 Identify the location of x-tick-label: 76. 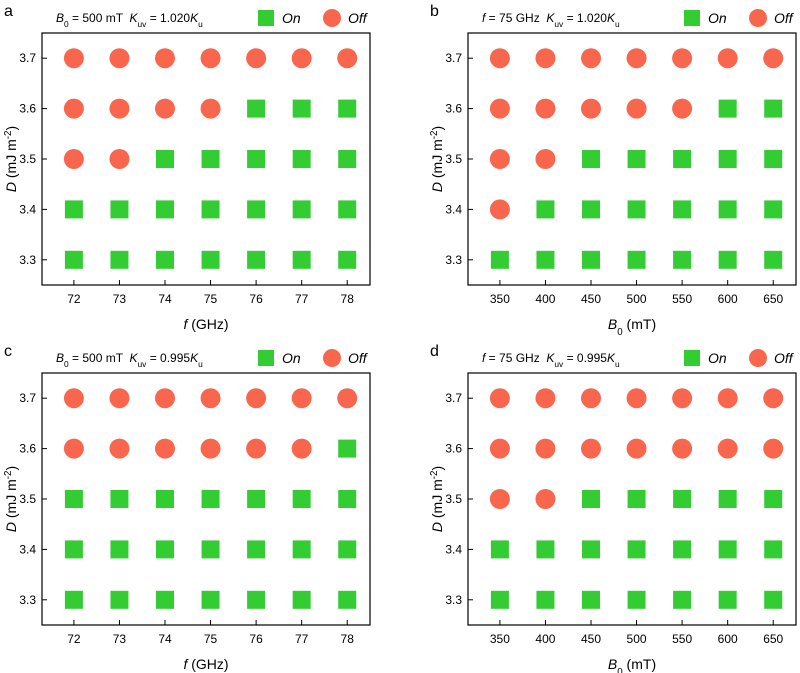
(256, 639).